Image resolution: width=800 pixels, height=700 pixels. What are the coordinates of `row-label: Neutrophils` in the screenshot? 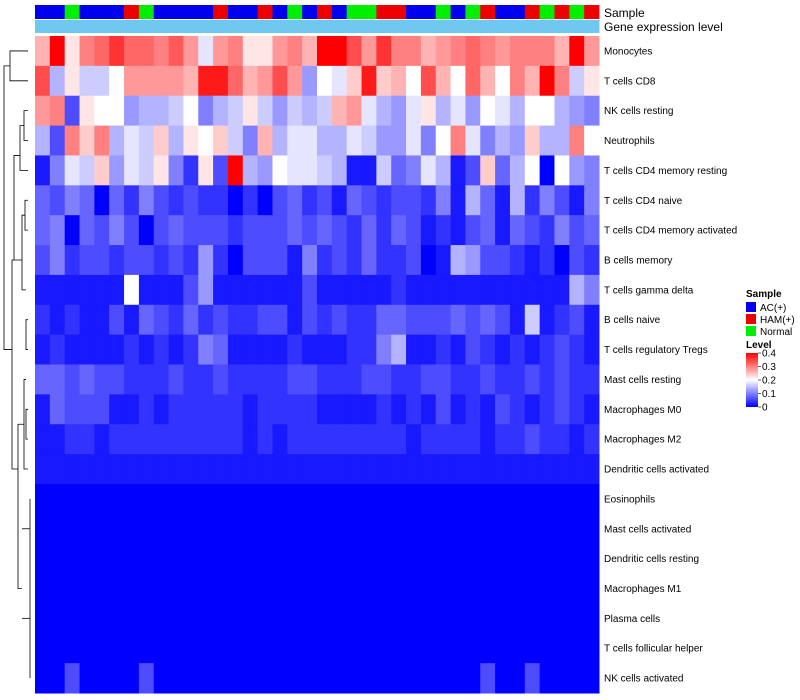 It's located at (629, 141).